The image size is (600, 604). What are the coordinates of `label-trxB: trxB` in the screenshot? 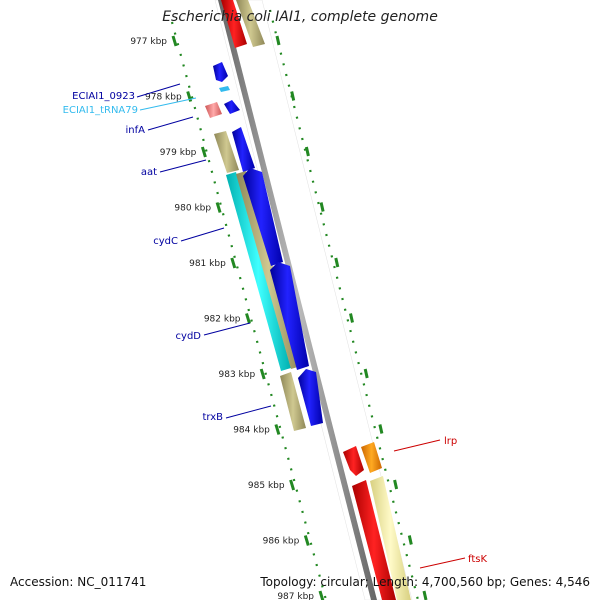 It's located at (212, 417).